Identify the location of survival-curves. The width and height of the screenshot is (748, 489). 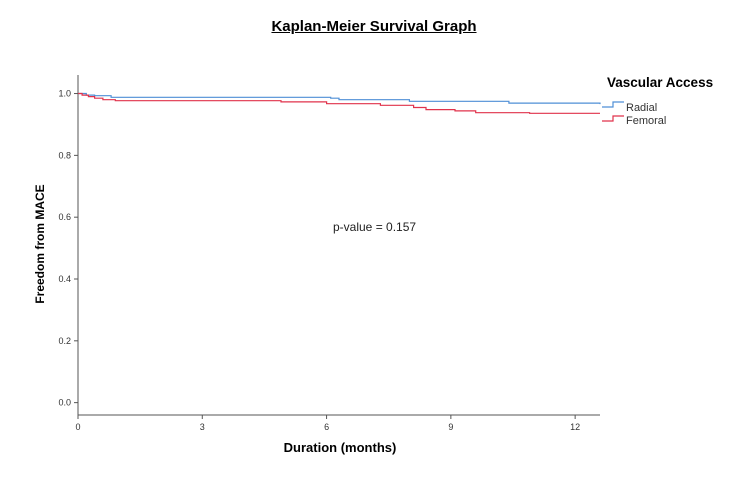
(339, 103).